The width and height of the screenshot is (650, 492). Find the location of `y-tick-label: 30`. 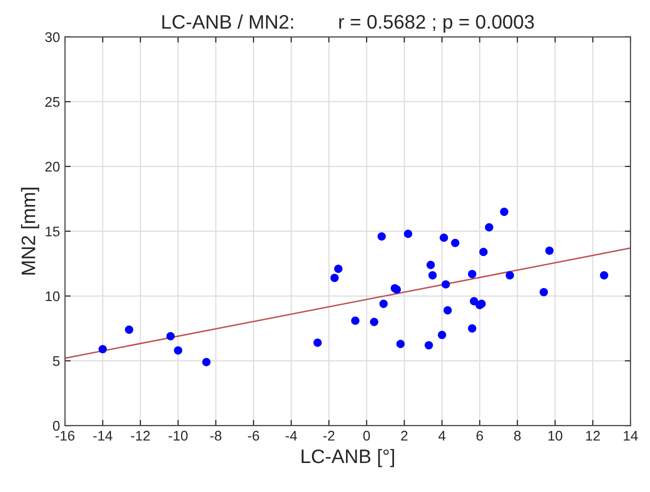

y-tick-label: 30 is located at coordinates (52, 37).